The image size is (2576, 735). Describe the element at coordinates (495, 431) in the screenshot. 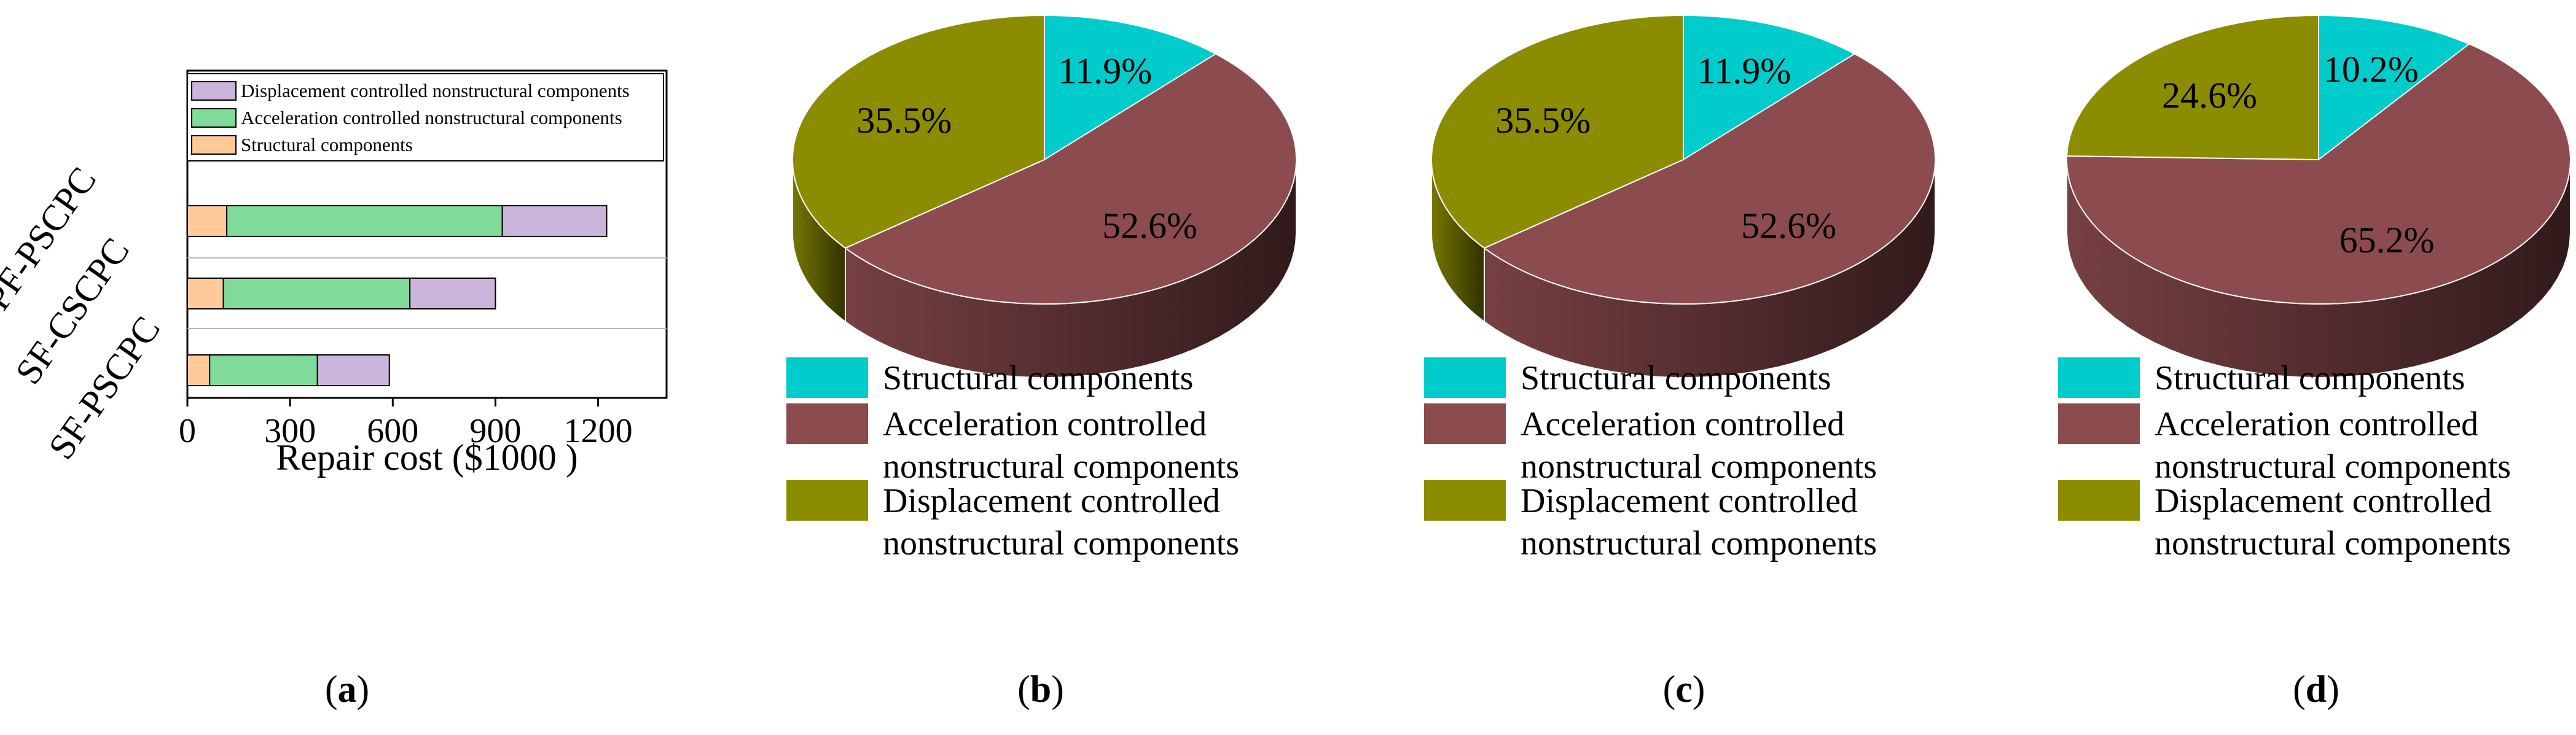

I see `x-tick-label: 900` at that location.